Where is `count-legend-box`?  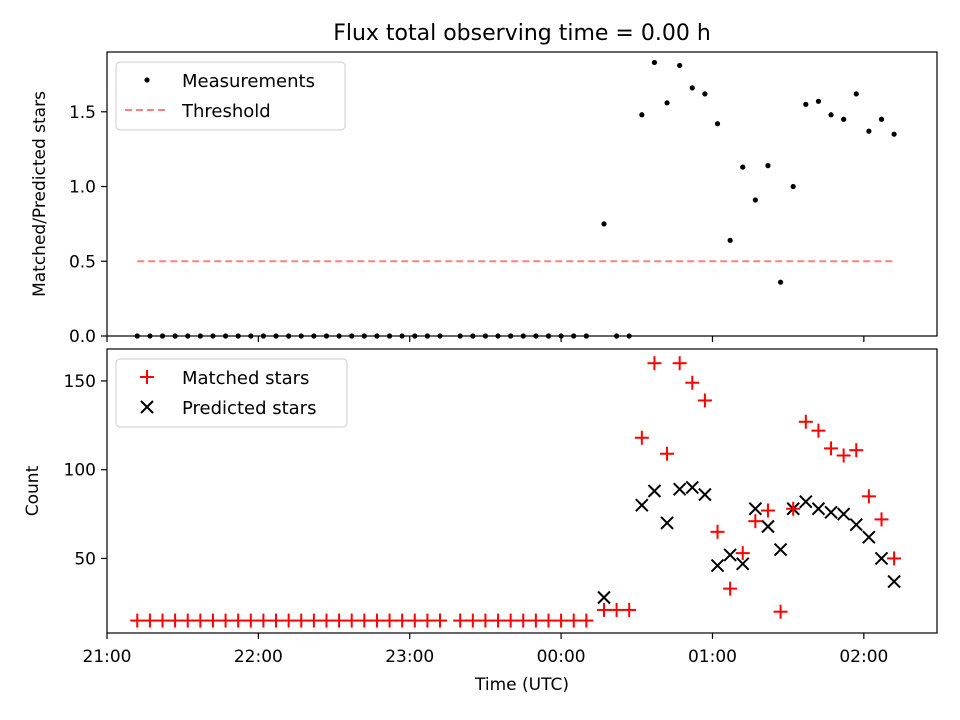 count-legend-box is located at coordinates (231, 393).